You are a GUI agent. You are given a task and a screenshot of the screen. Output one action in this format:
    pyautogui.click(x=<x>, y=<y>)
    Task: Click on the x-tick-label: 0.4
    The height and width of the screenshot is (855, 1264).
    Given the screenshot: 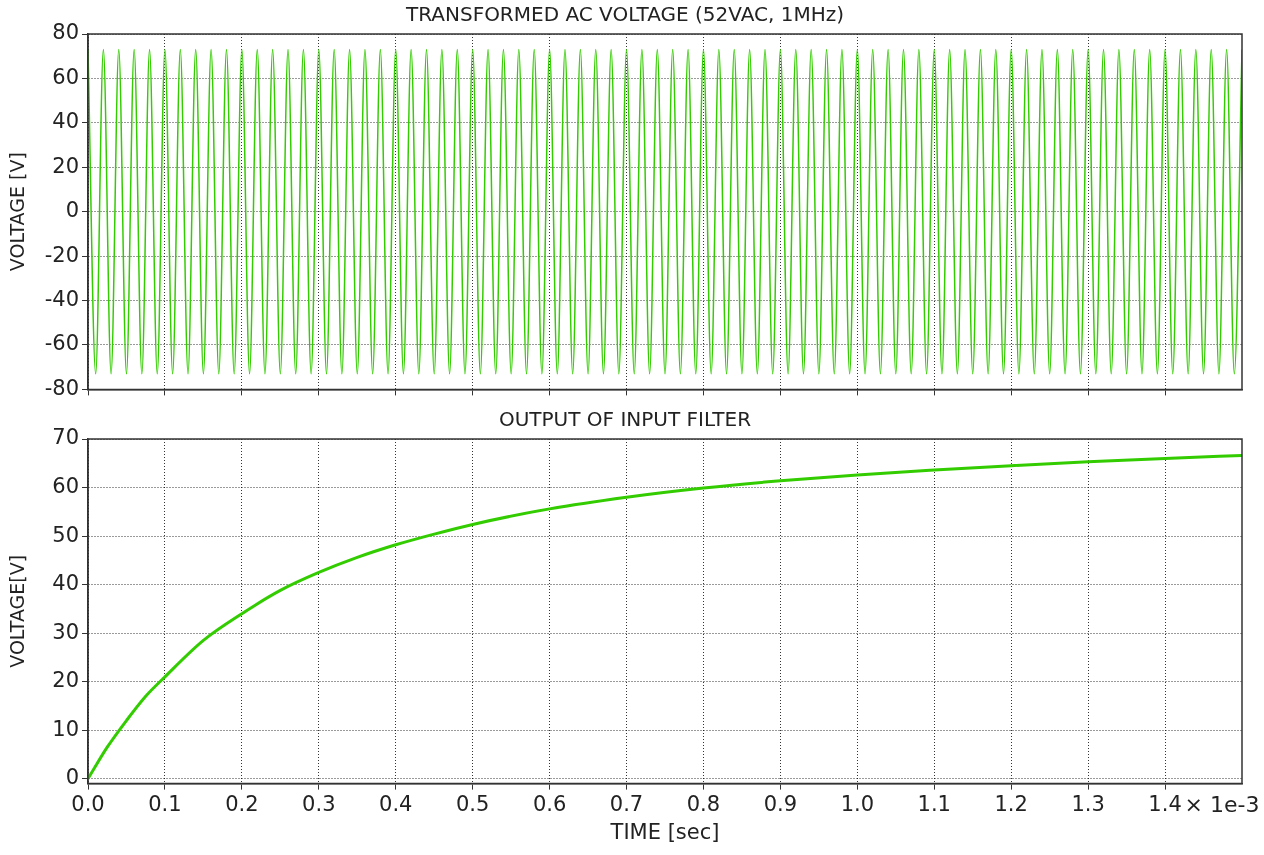 What is the action you would take?
    pyautogui.click(x=396, y=803)
    